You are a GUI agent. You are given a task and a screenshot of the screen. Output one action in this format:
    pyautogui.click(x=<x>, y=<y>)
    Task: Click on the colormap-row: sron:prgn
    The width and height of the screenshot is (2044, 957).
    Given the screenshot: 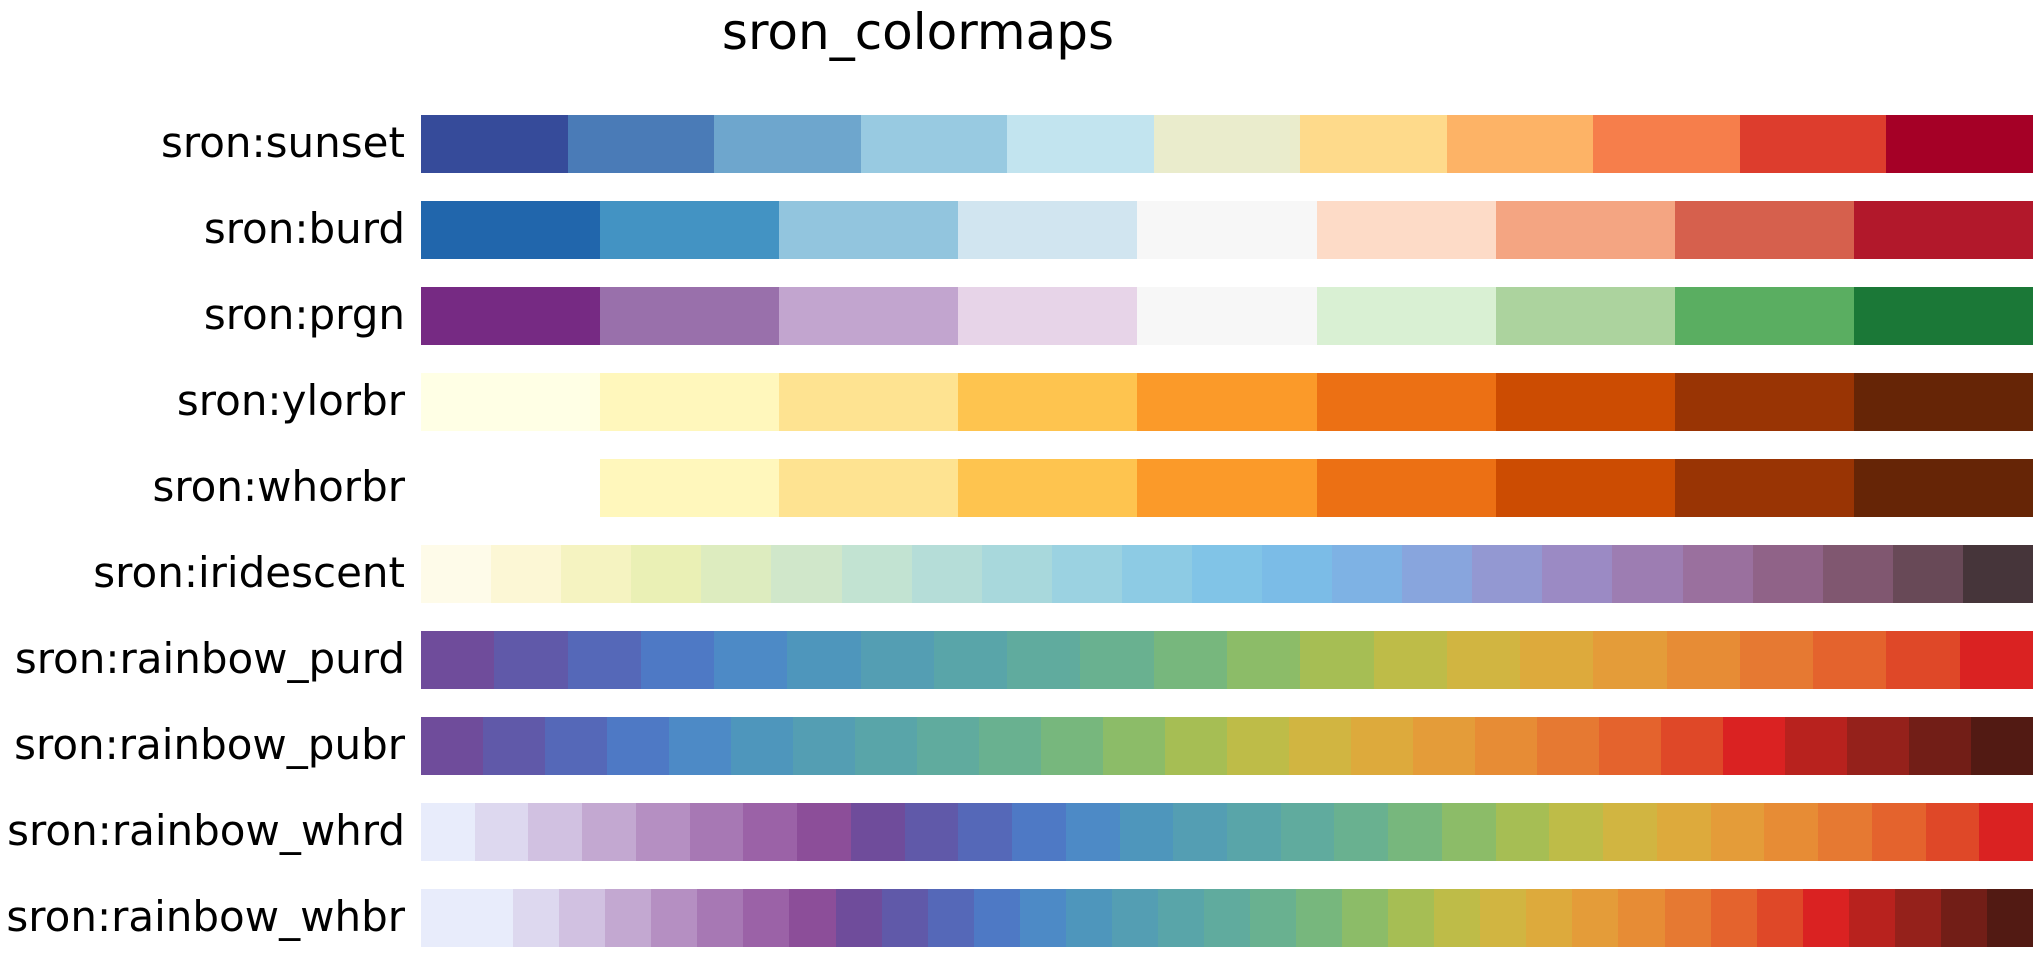 What is the action you would take?
    pyautogui.click(x=1022, y=316)
    